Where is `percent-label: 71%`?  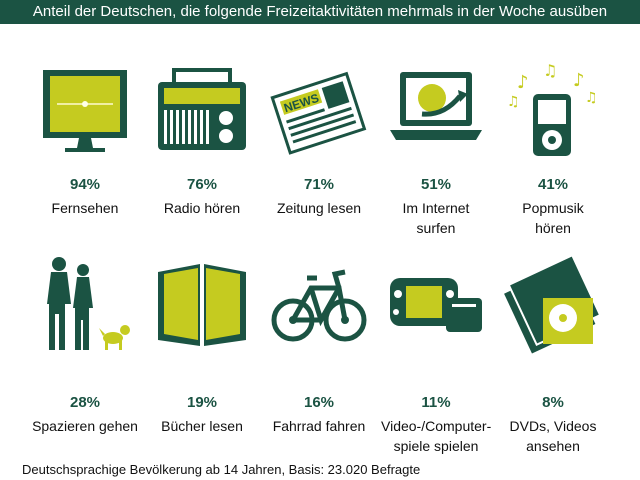
percent-label: 71% is located at coordinates (319, 184).